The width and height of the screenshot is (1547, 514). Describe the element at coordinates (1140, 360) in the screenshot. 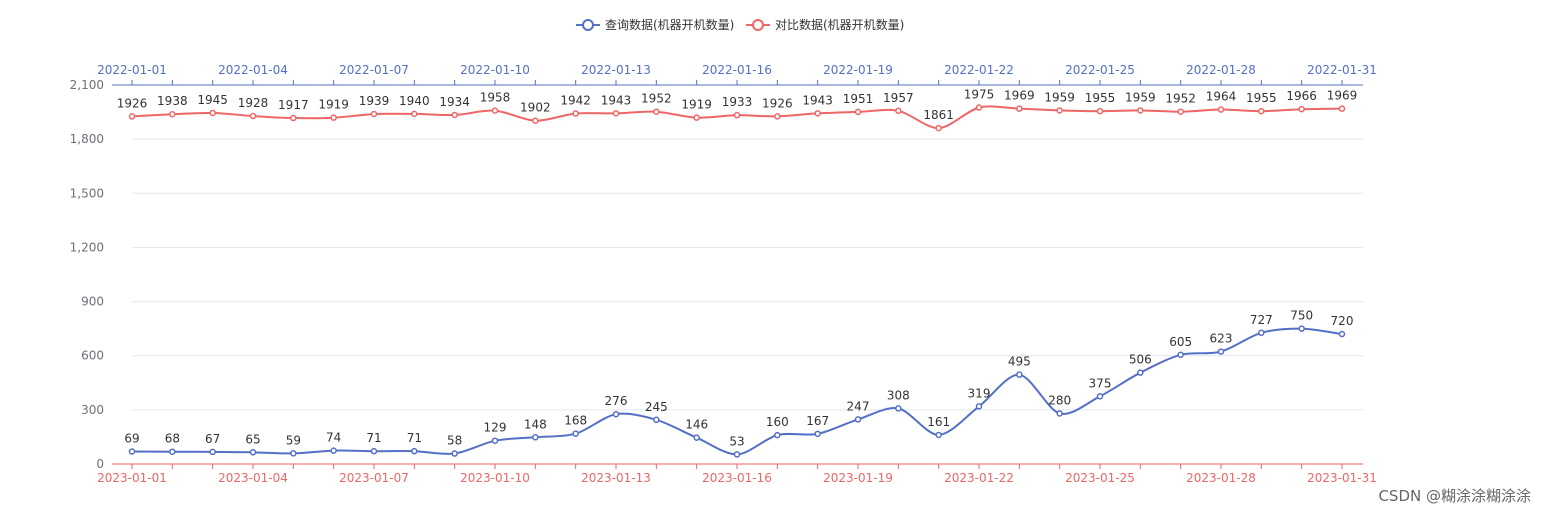

I see `data-label: 506` at that location.